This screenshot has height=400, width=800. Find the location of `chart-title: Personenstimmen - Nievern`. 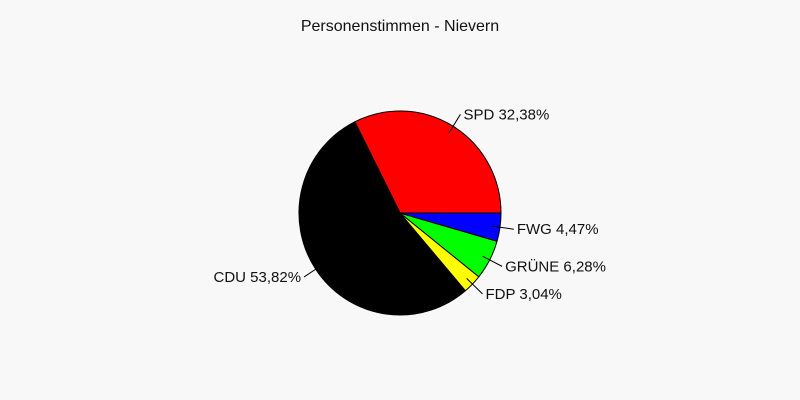

chart-title: Personenstimmen - Nievern is located at coordinates (400, 26).